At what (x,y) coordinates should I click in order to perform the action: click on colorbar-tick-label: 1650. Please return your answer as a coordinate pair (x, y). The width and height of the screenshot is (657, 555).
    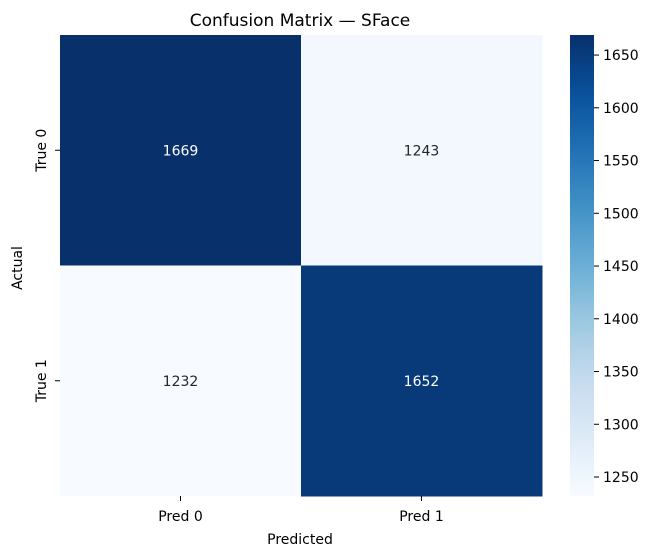
    Looking at the image, I should click on (621, 56).